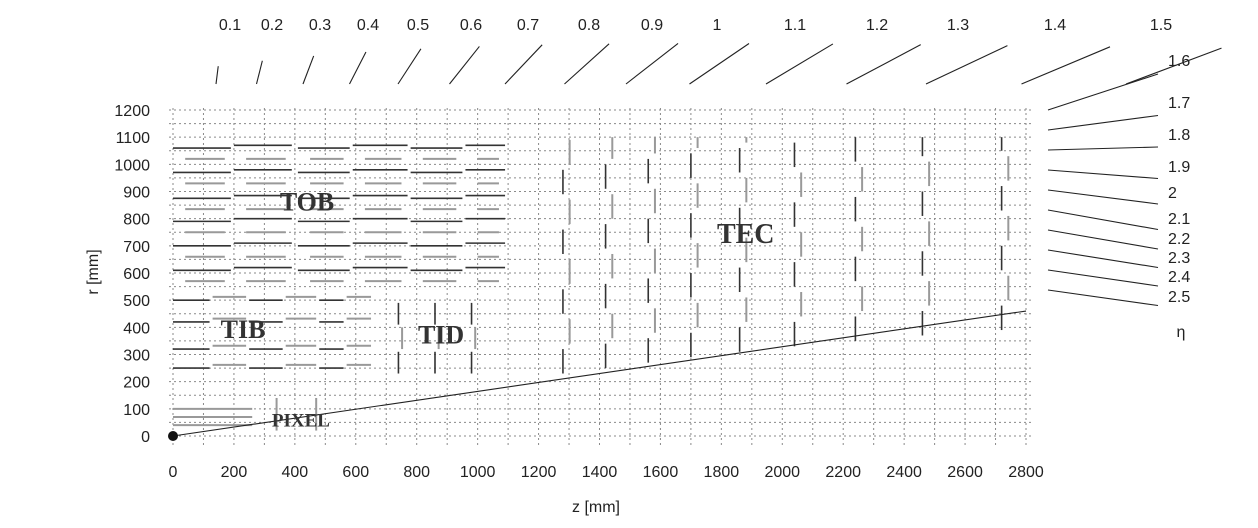 This screenshot has width=1258, height=528. I want to click on y-tick-label: 900, so click(136, 193).